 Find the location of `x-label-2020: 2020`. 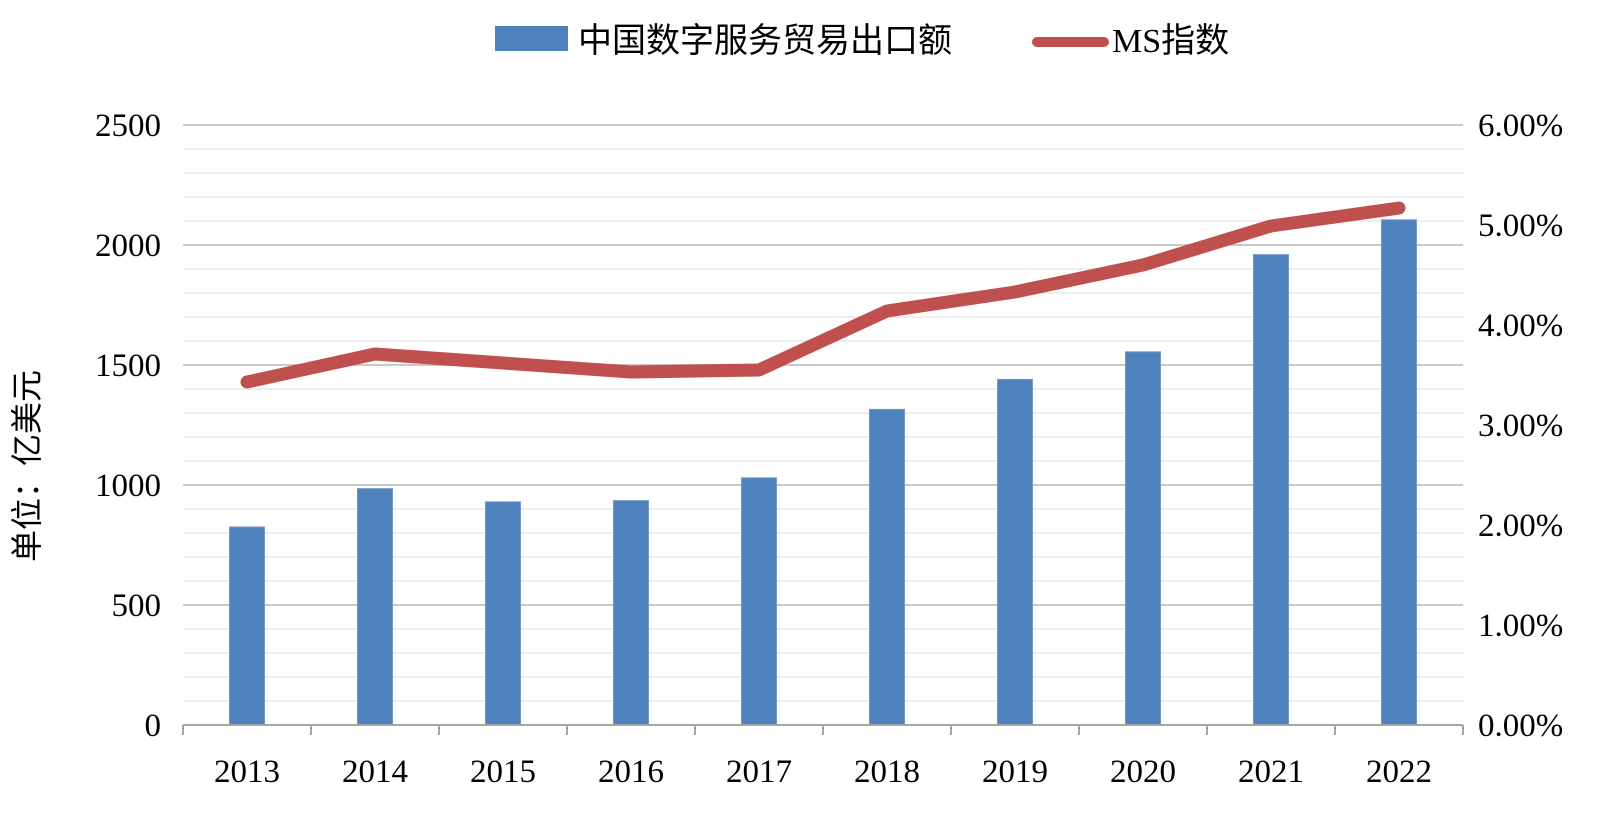

x-label-2020: 2020 is located at coordinates (1143, 772).